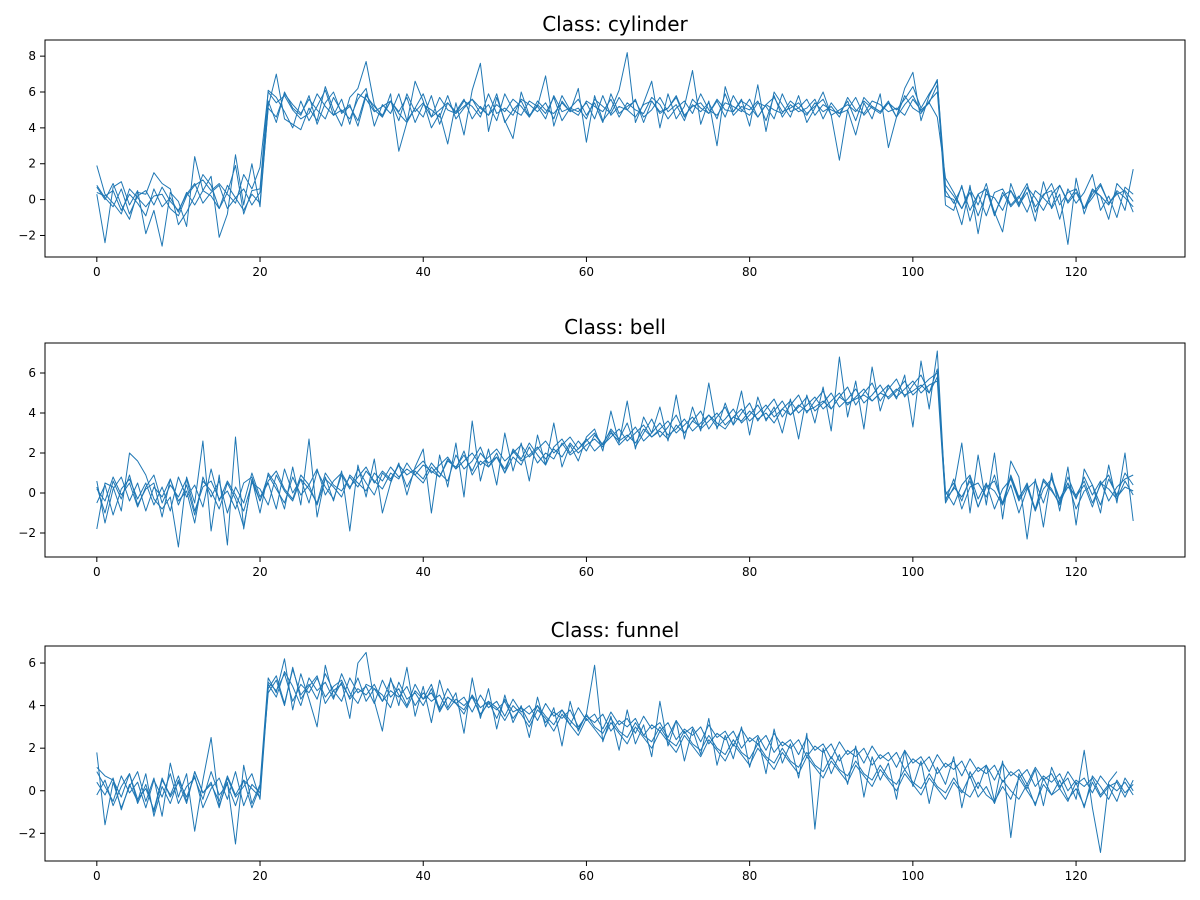 This screenshot has height=900, width=1200. Describe the element at coordinates (615, 630) in the screenshot. I see `subplot-title: Class: funnel` at that location.